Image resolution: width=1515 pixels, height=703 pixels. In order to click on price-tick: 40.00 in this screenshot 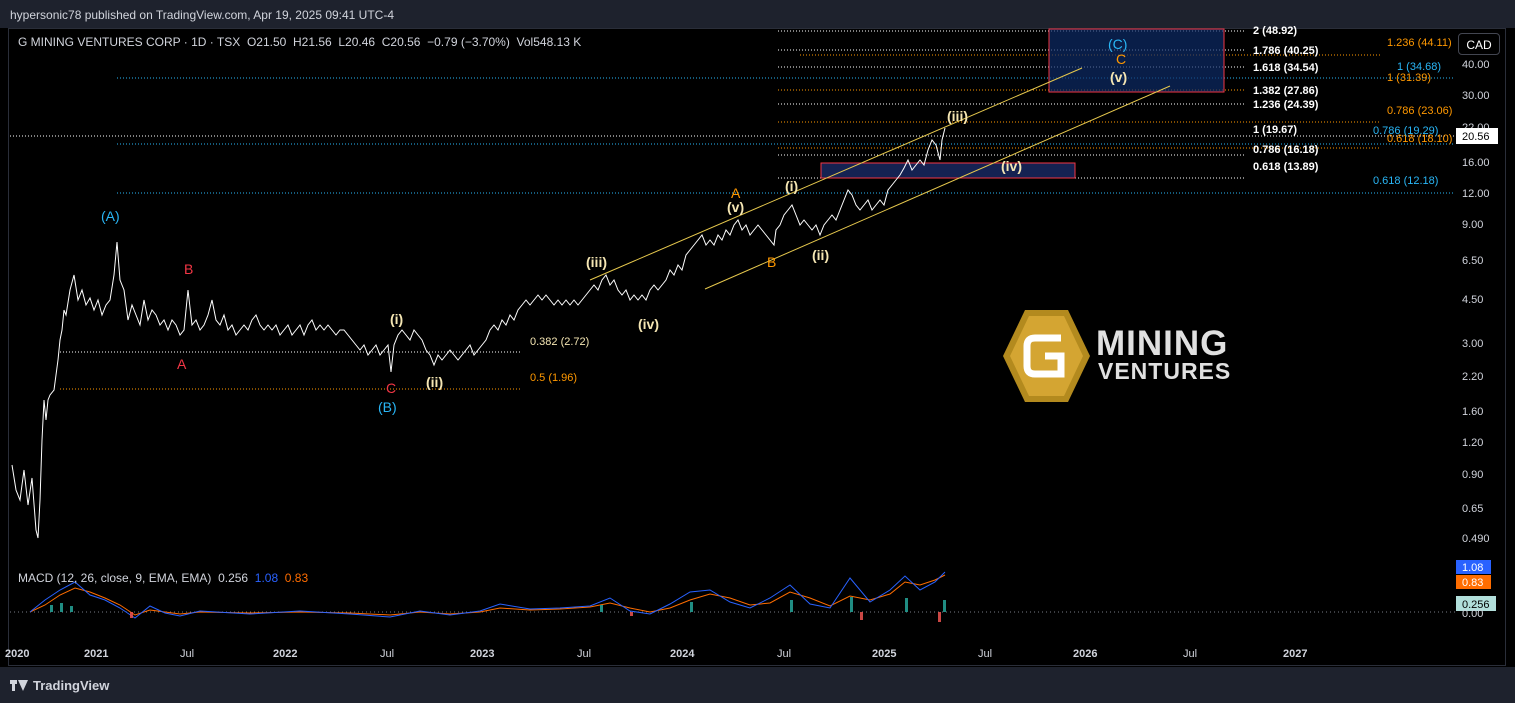, I will do `click(1476, 65)`.